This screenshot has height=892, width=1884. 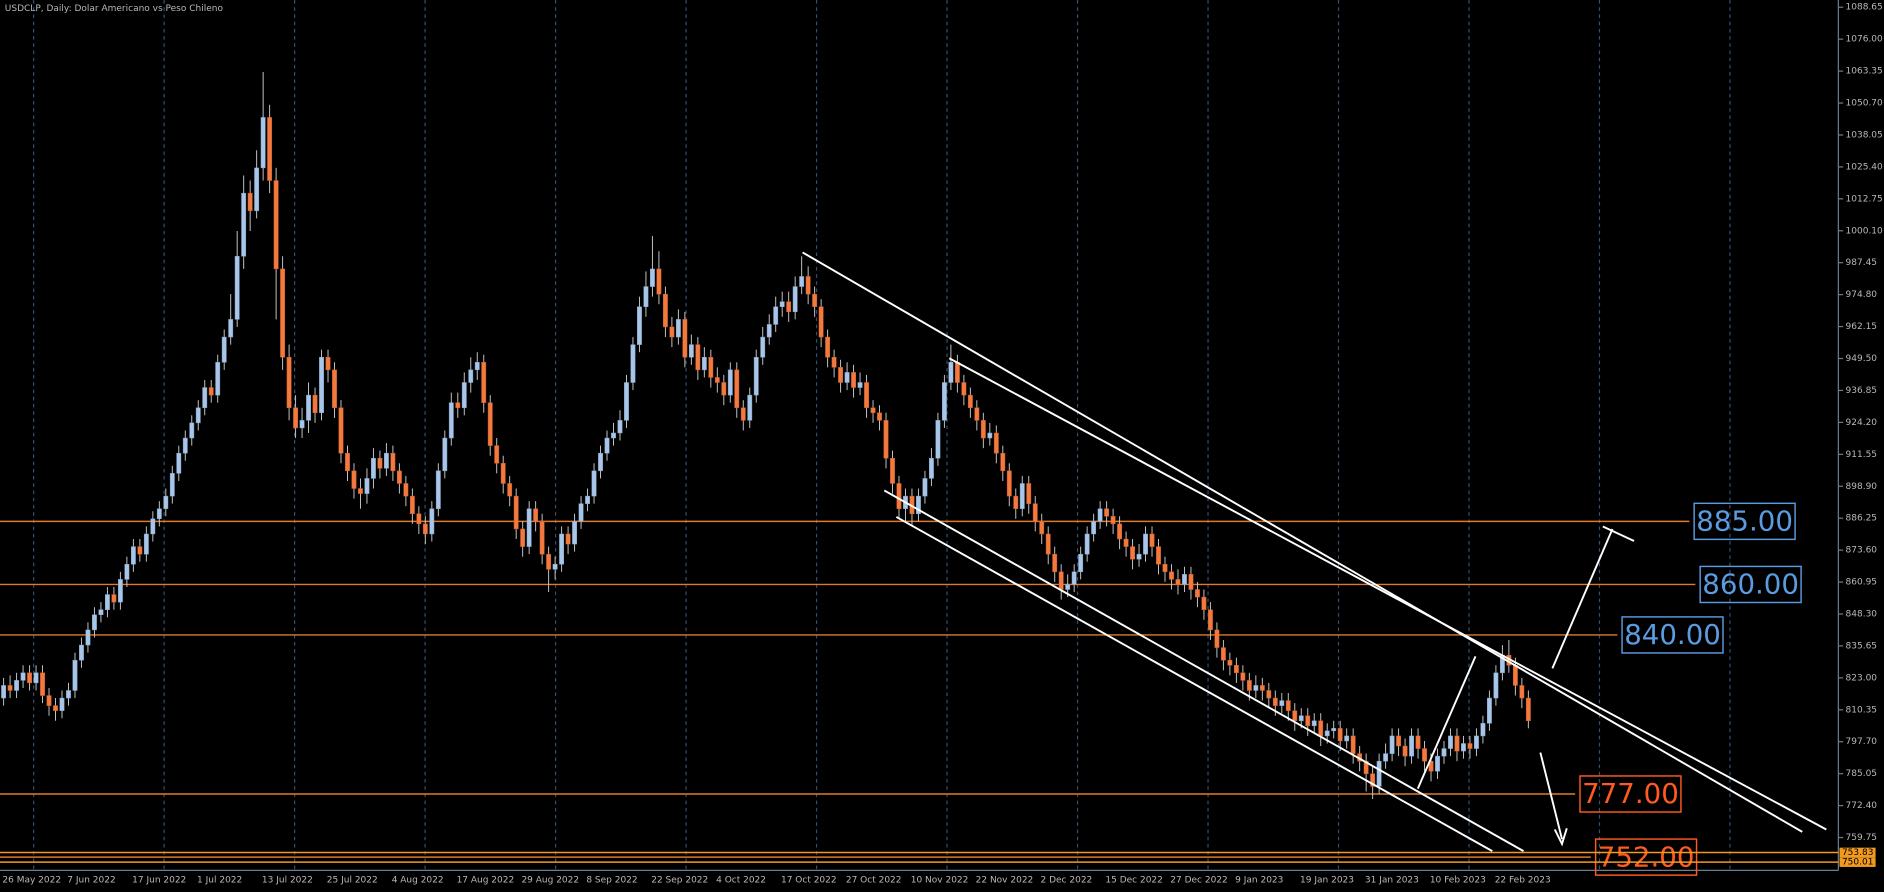 I want to click on arrow-head, so click(x=1560, y=837).